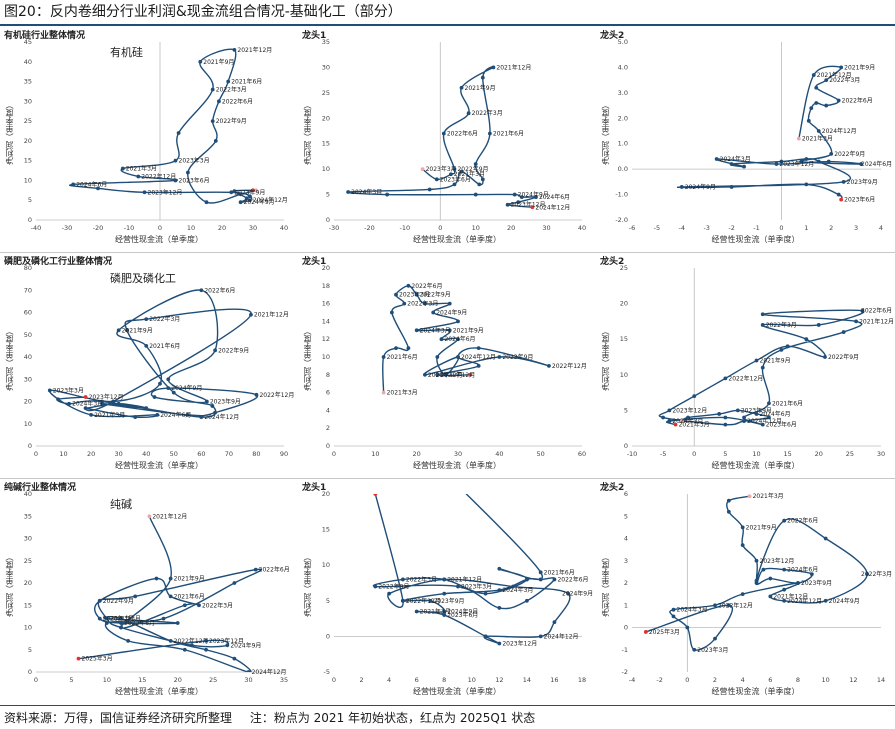 The image size is (895, 729). Describe the element at coordinates (731, 228) in the screenshot. I see `x-tick-label: -2` at that location.